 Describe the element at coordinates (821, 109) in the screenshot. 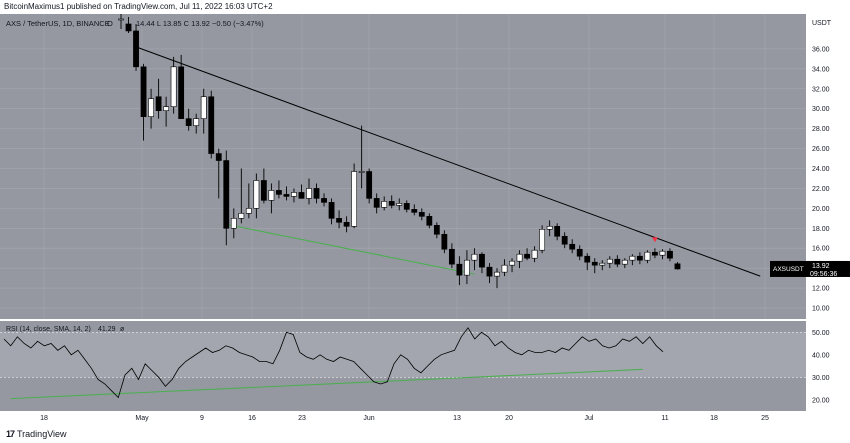

I see `price-tick-label: 30.00` at that location.